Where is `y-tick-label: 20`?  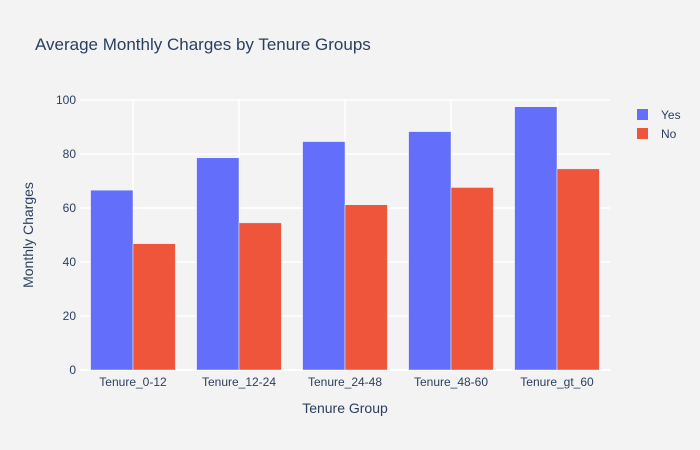
y-tick-label: 20 is located at coordinates (70, 316).